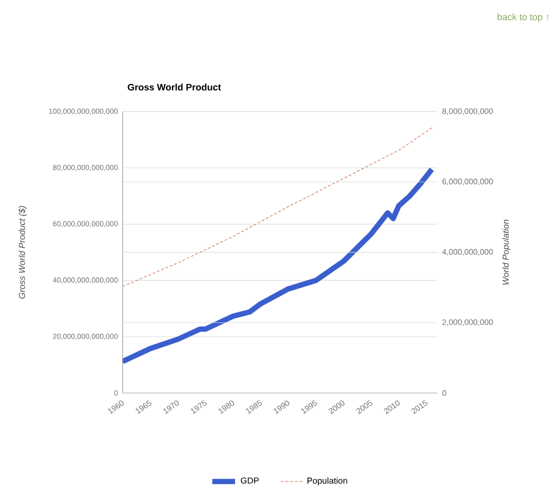 This screenshot has height=491, width=560. Describe the element at coordinates (392, 407) in the screenshot. I see `x-tick-label: 2010` at that location.